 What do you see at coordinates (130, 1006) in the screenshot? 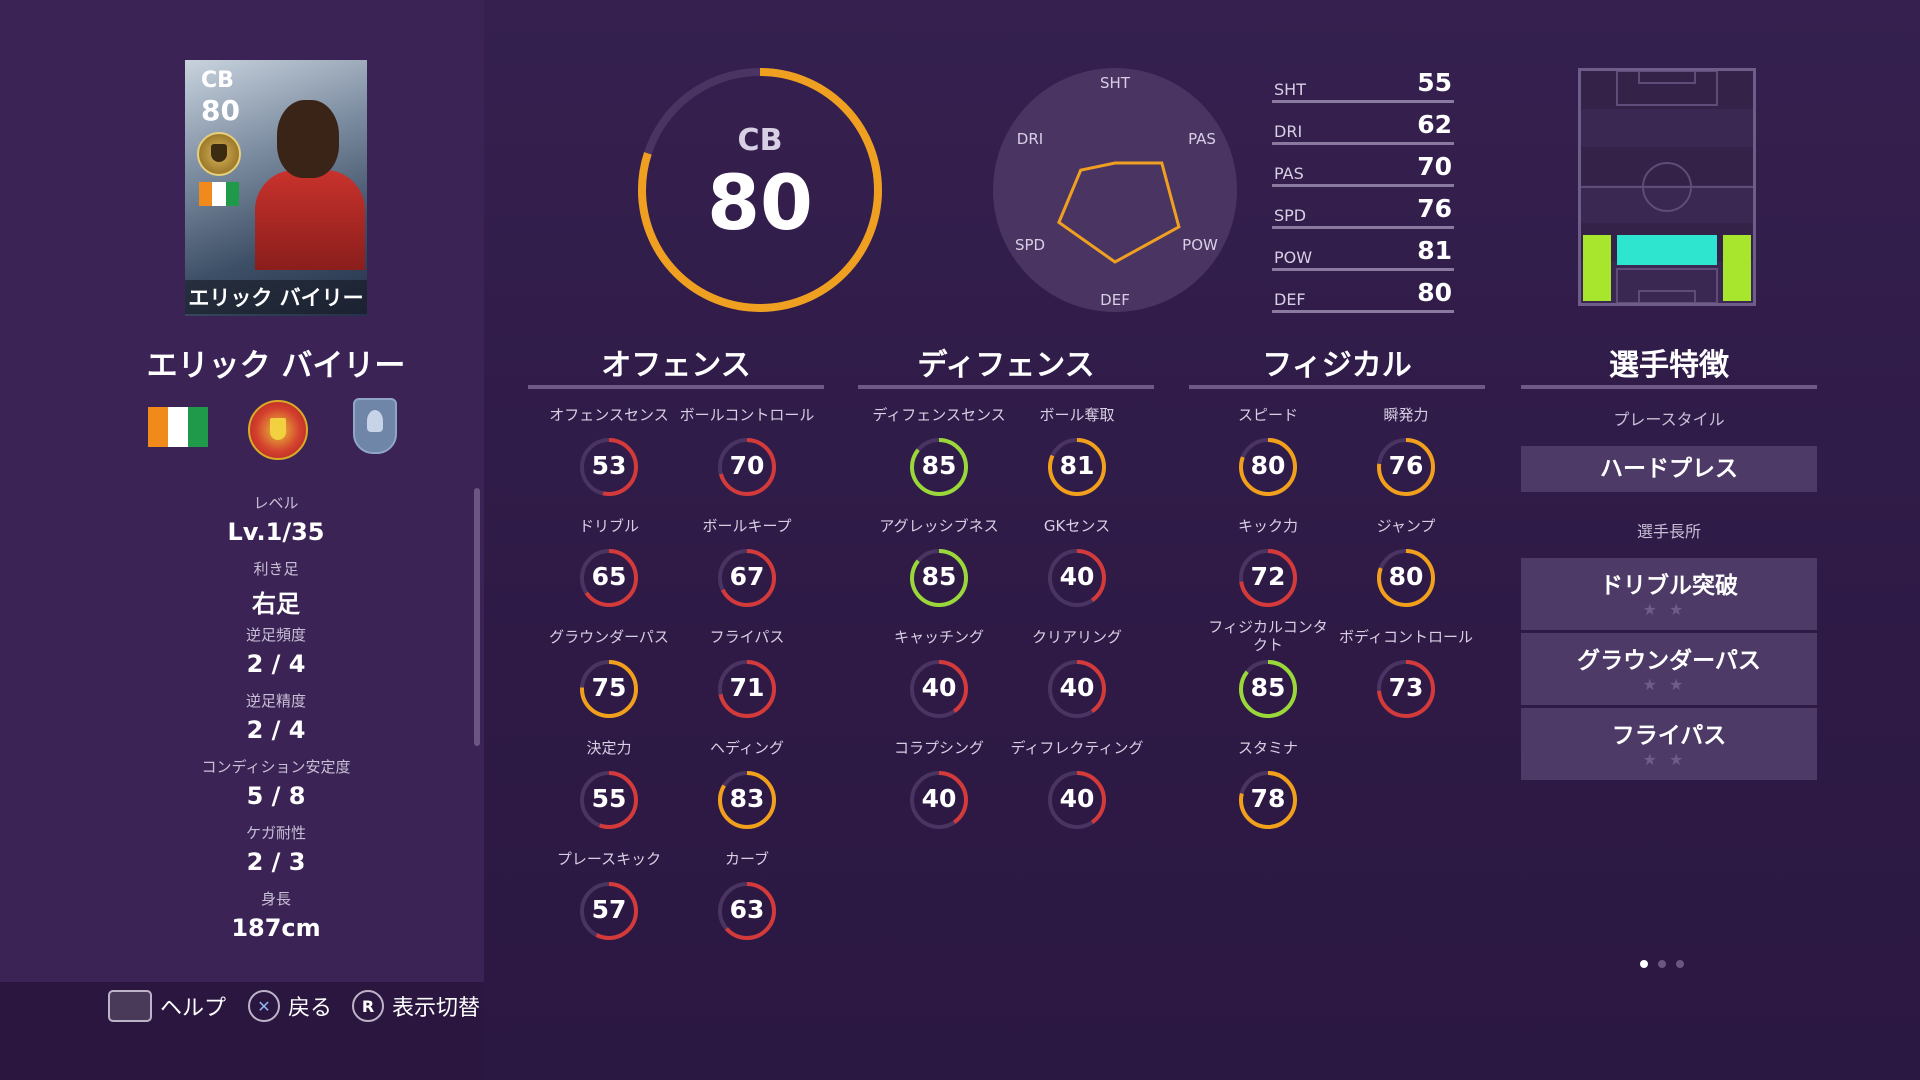
I see `touchpad-icon` at bounding box center [130, 1006].